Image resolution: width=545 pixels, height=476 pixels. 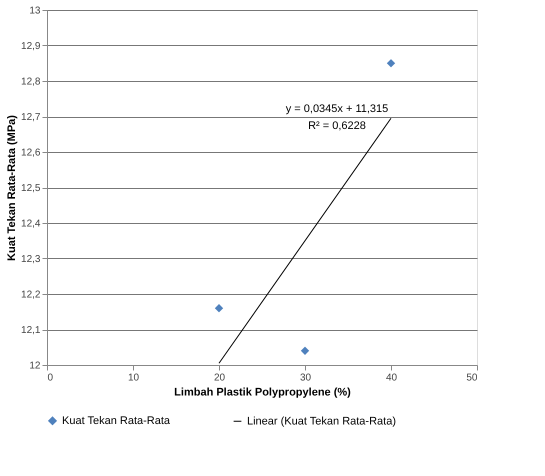 What do you see at coordinates (35, 11) in the screenshot?
I see `y-tick-label: 13` at bounding box center [35, 11].